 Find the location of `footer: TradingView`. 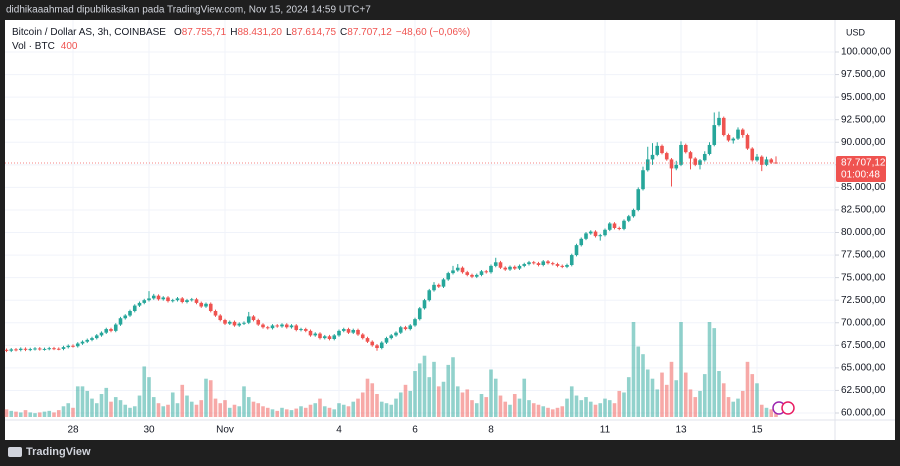

footer: TradingView is located at coordinates (49, 452).